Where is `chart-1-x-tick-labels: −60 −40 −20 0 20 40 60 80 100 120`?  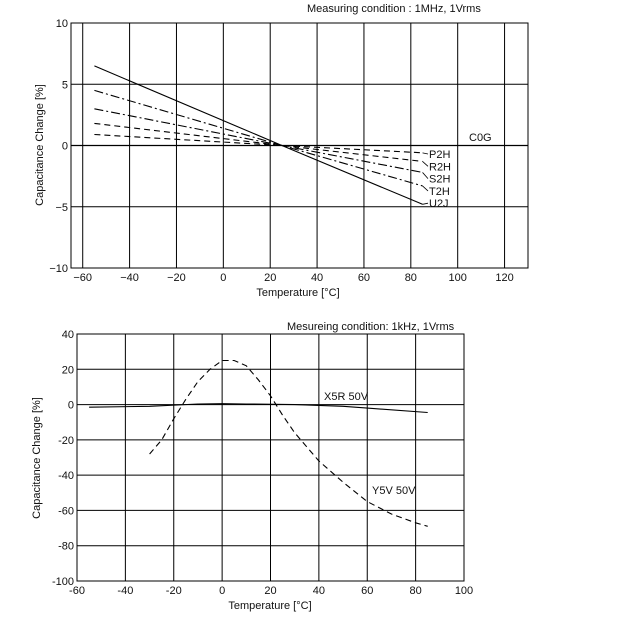
chart-1-x-tick-labels: −60 −40 −20 0 20 40 60 80 100 120 is located at coordinates (293, 278).